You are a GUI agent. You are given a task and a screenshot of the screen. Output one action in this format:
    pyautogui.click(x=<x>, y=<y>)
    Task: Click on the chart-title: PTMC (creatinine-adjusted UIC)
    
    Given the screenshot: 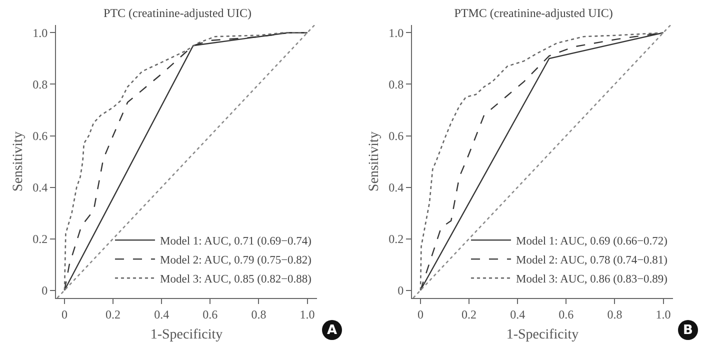 What is the action you would take?
    pyautogui.click(x=533, y=13)
    